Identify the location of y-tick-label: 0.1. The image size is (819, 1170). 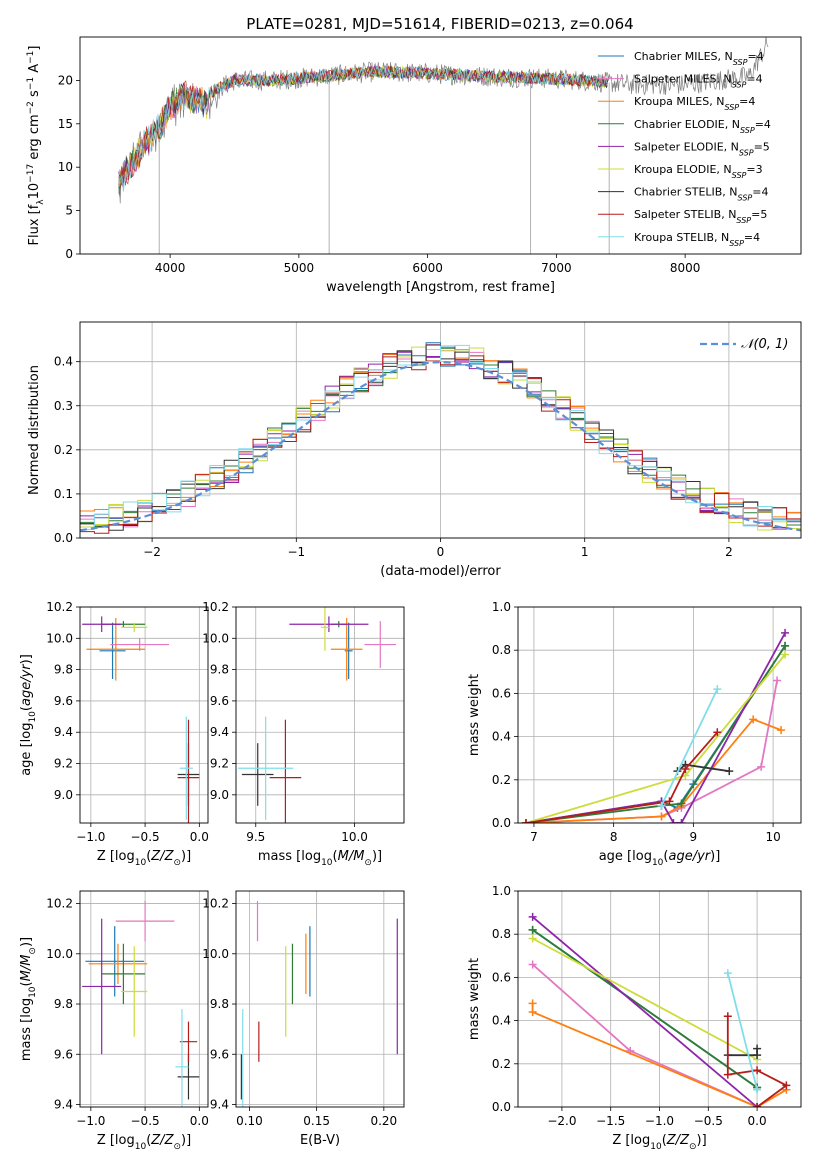
(63, 494).